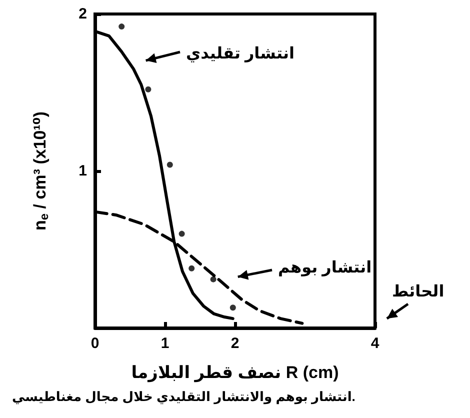 Image resolution: width=470 pixels, height=418 pixels. Describe the element at coordinates (235, 373) in the screenshot. I see `x-axis-title: نصف قطر البلازما R (cm)` at that location.